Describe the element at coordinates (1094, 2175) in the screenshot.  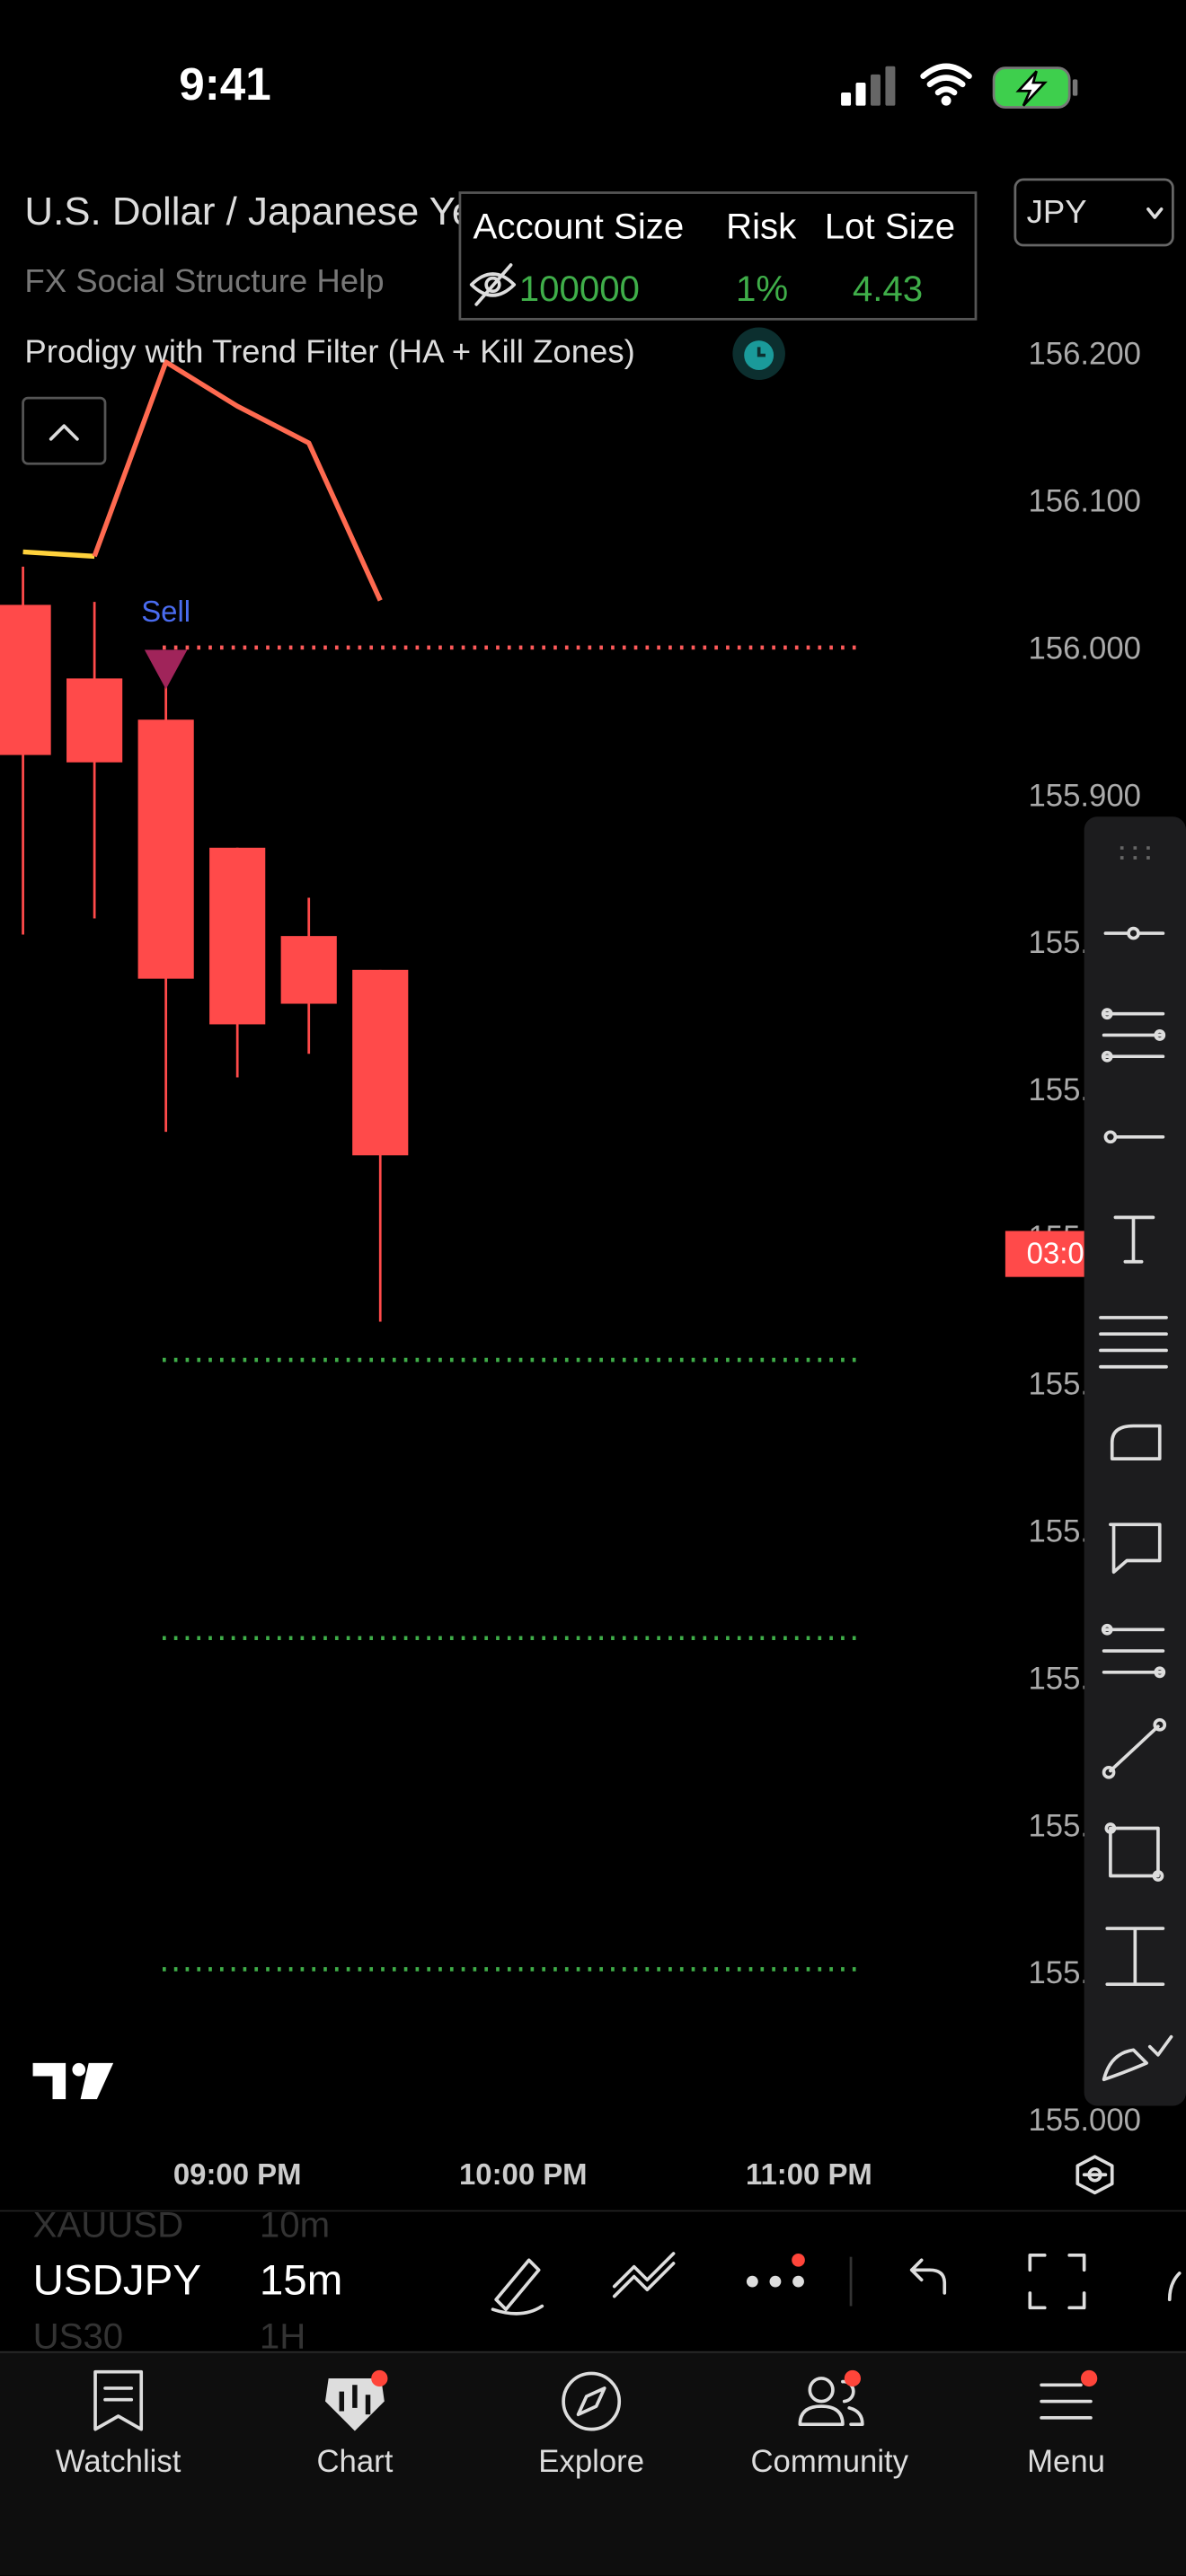
I see `settings-icon` at that location.